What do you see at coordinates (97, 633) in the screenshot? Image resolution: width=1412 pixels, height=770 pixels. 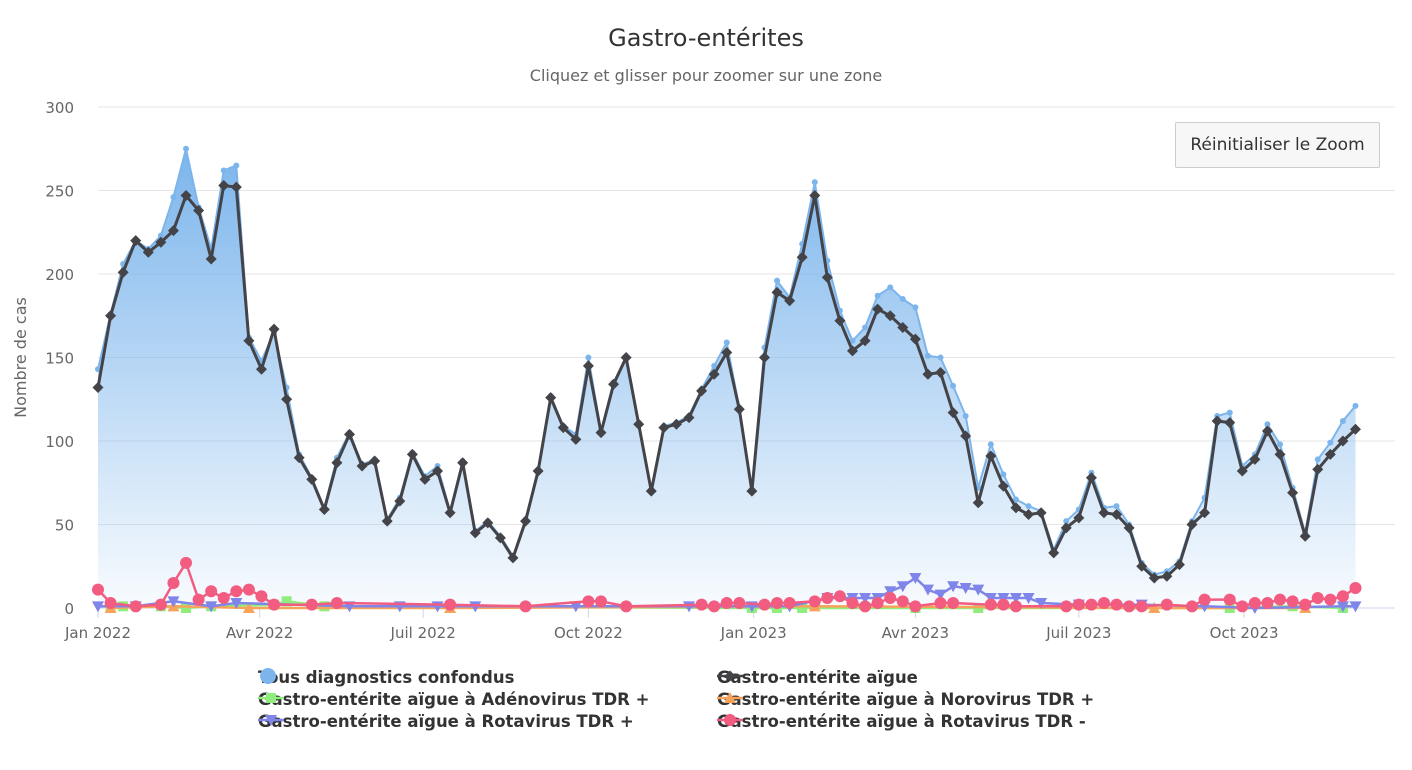 I see `x-tick-label: Jan 2022` at bounding box center [97, 633].